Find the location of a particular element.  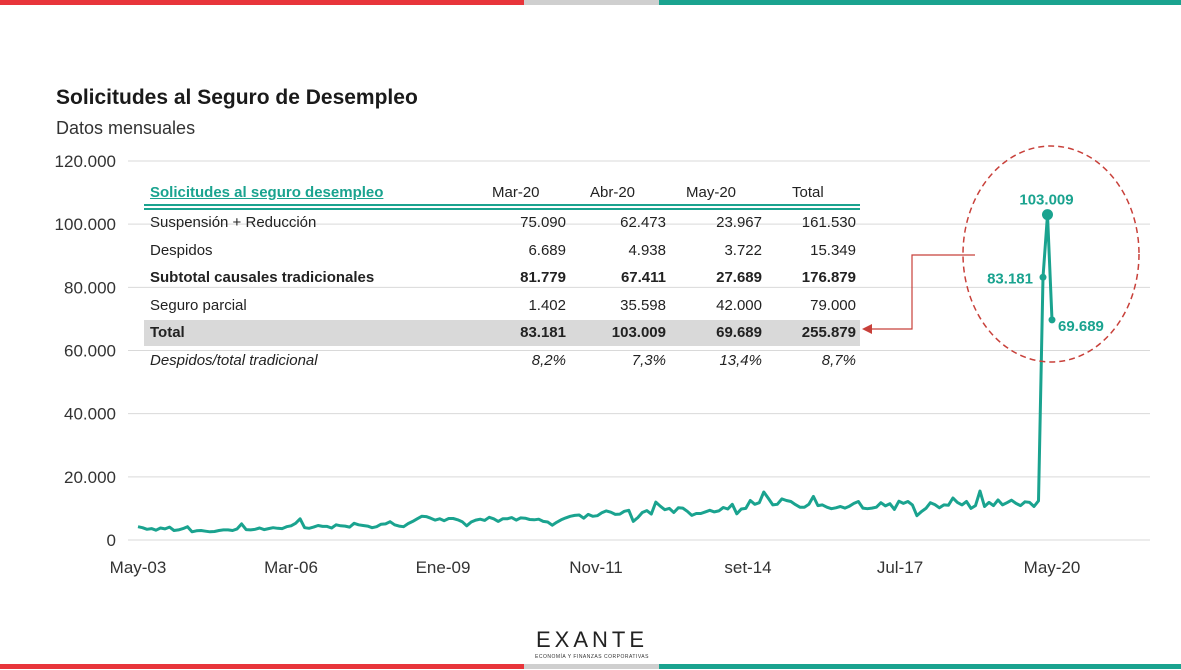

y-axis: 0 20.000 40.000 60.000 80.000 100.000 120.000 is located at coordinates (85, 351).